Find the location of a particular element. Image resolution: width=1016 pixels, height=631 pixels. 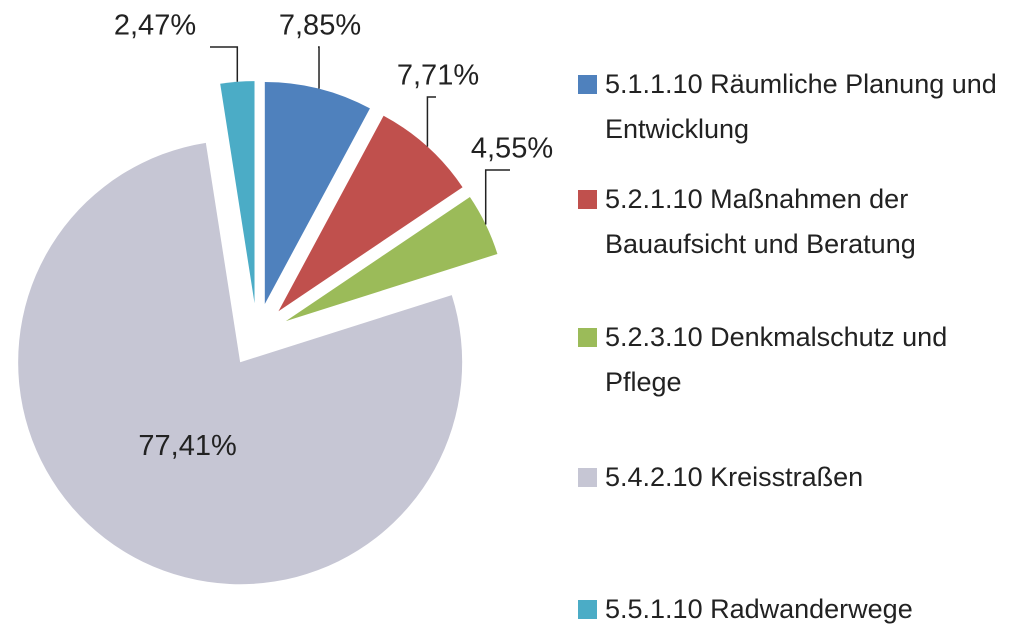

data-label: 7,71% is located at coordinates (438, 76).